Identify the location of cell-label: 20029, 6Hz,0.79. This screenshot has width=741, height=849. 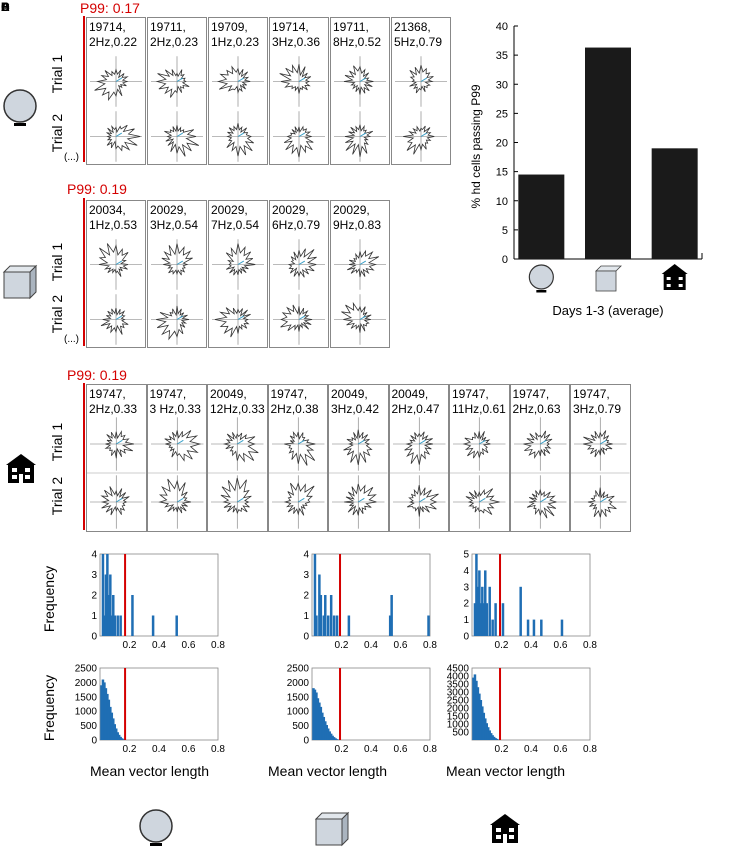
(296, 218).